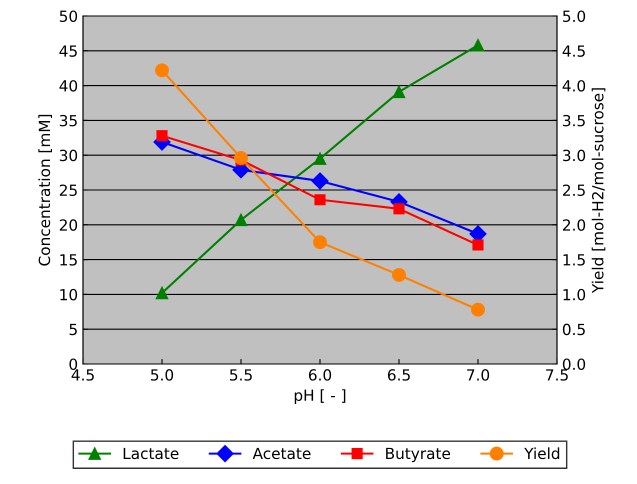 The width and height of the screenshot is (637, 484). I want to click on y-axis-title: Concentration [mM], so click(45, 190).